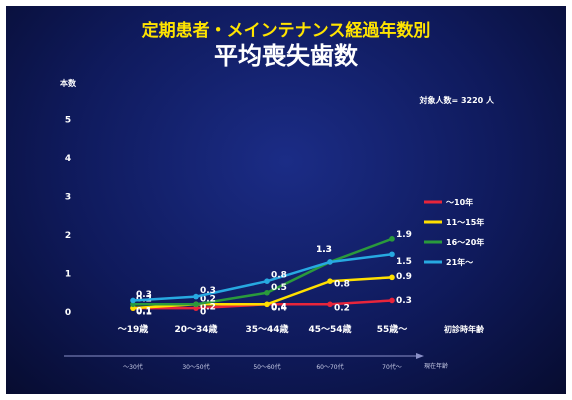 This screenshot has width=572, height=400. What do you see at coordinates (266, 367) in the screenshot?
I see `bottom-tick-label: 50〜60代` at bounding box center [266, 367].